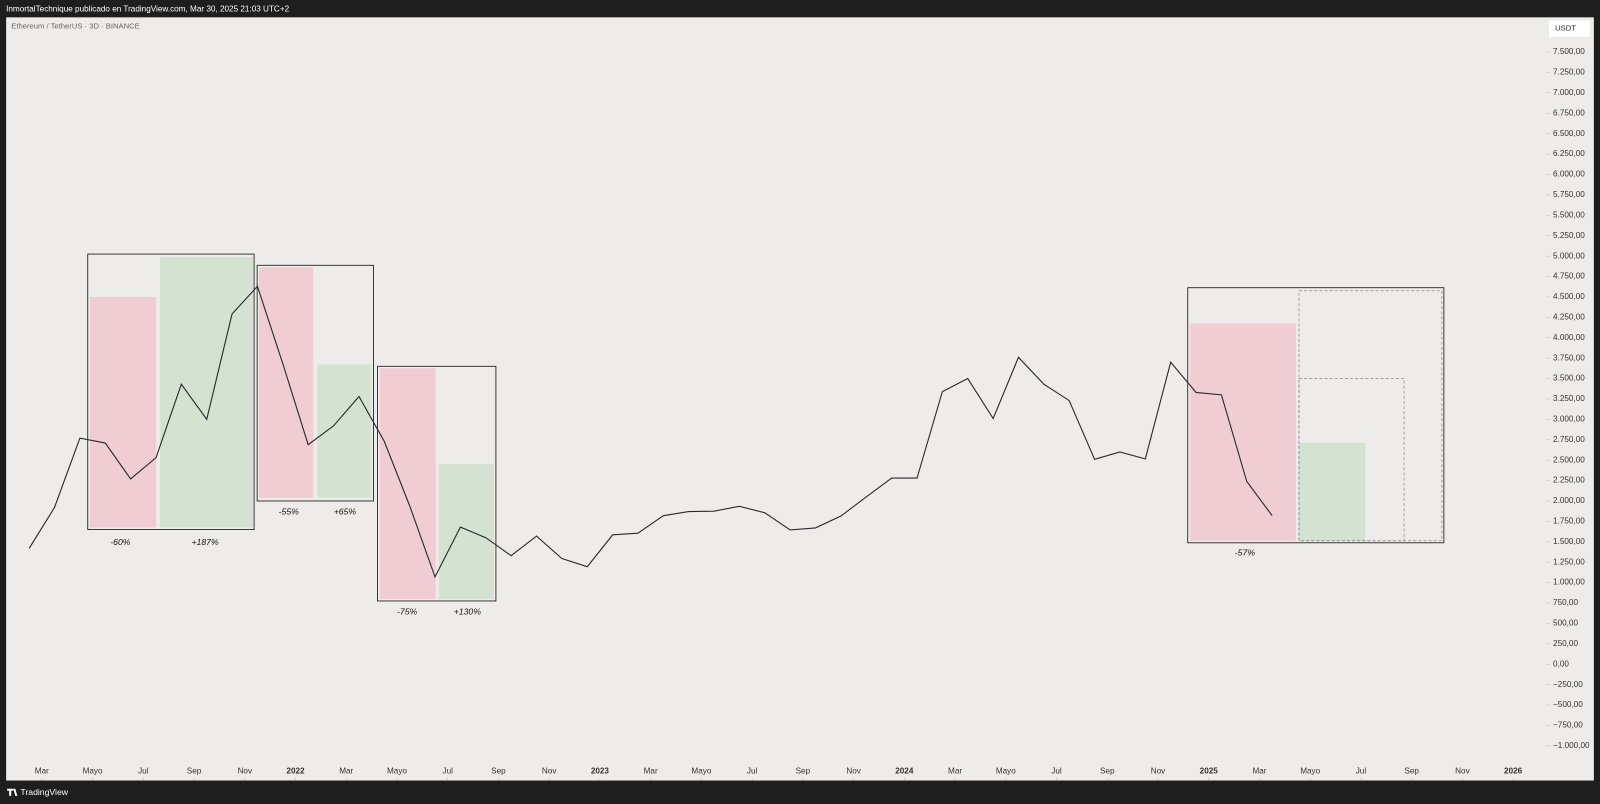 Image resolution: width=1600 pixels, height=804 pixels. Describe the element at coordinates (1569, 398) in the screenshot. I see `y-tick-label: 3.250,00` at that location.